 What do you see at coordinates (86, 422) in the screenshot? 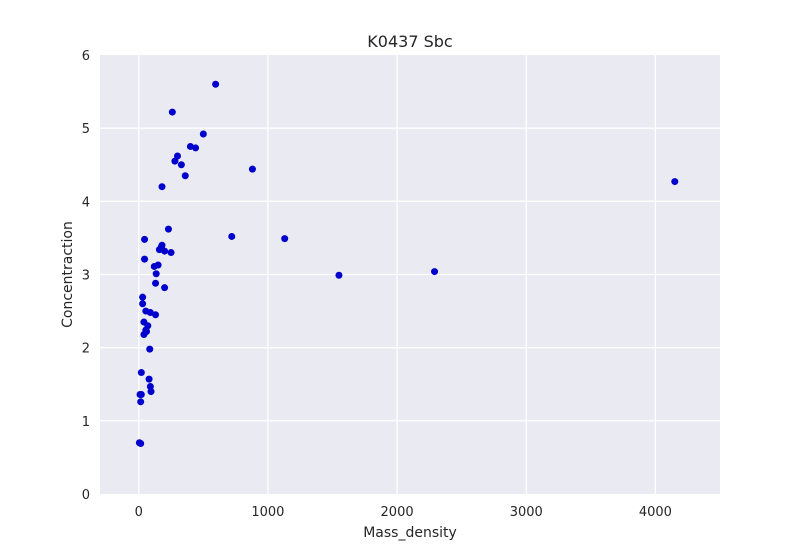
I see `y-tick-label: 1` at bounding box center [86, 422].